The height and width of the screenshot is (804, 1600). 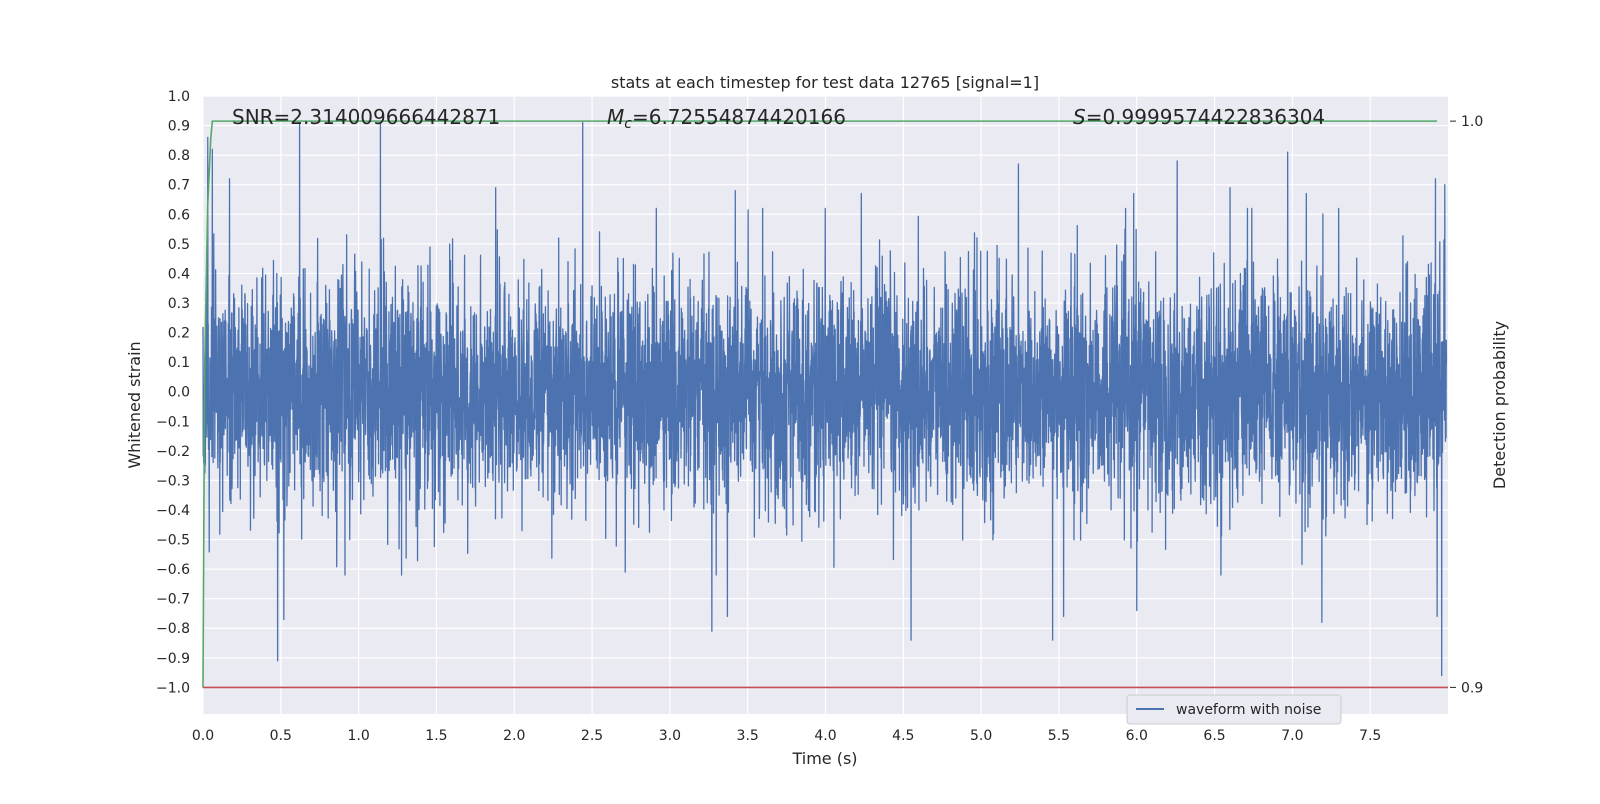 What do you see at coordinates (981, 736) in the screenshot?
I see `x-tick-label: 5.0` at bounding box center [981, 736].